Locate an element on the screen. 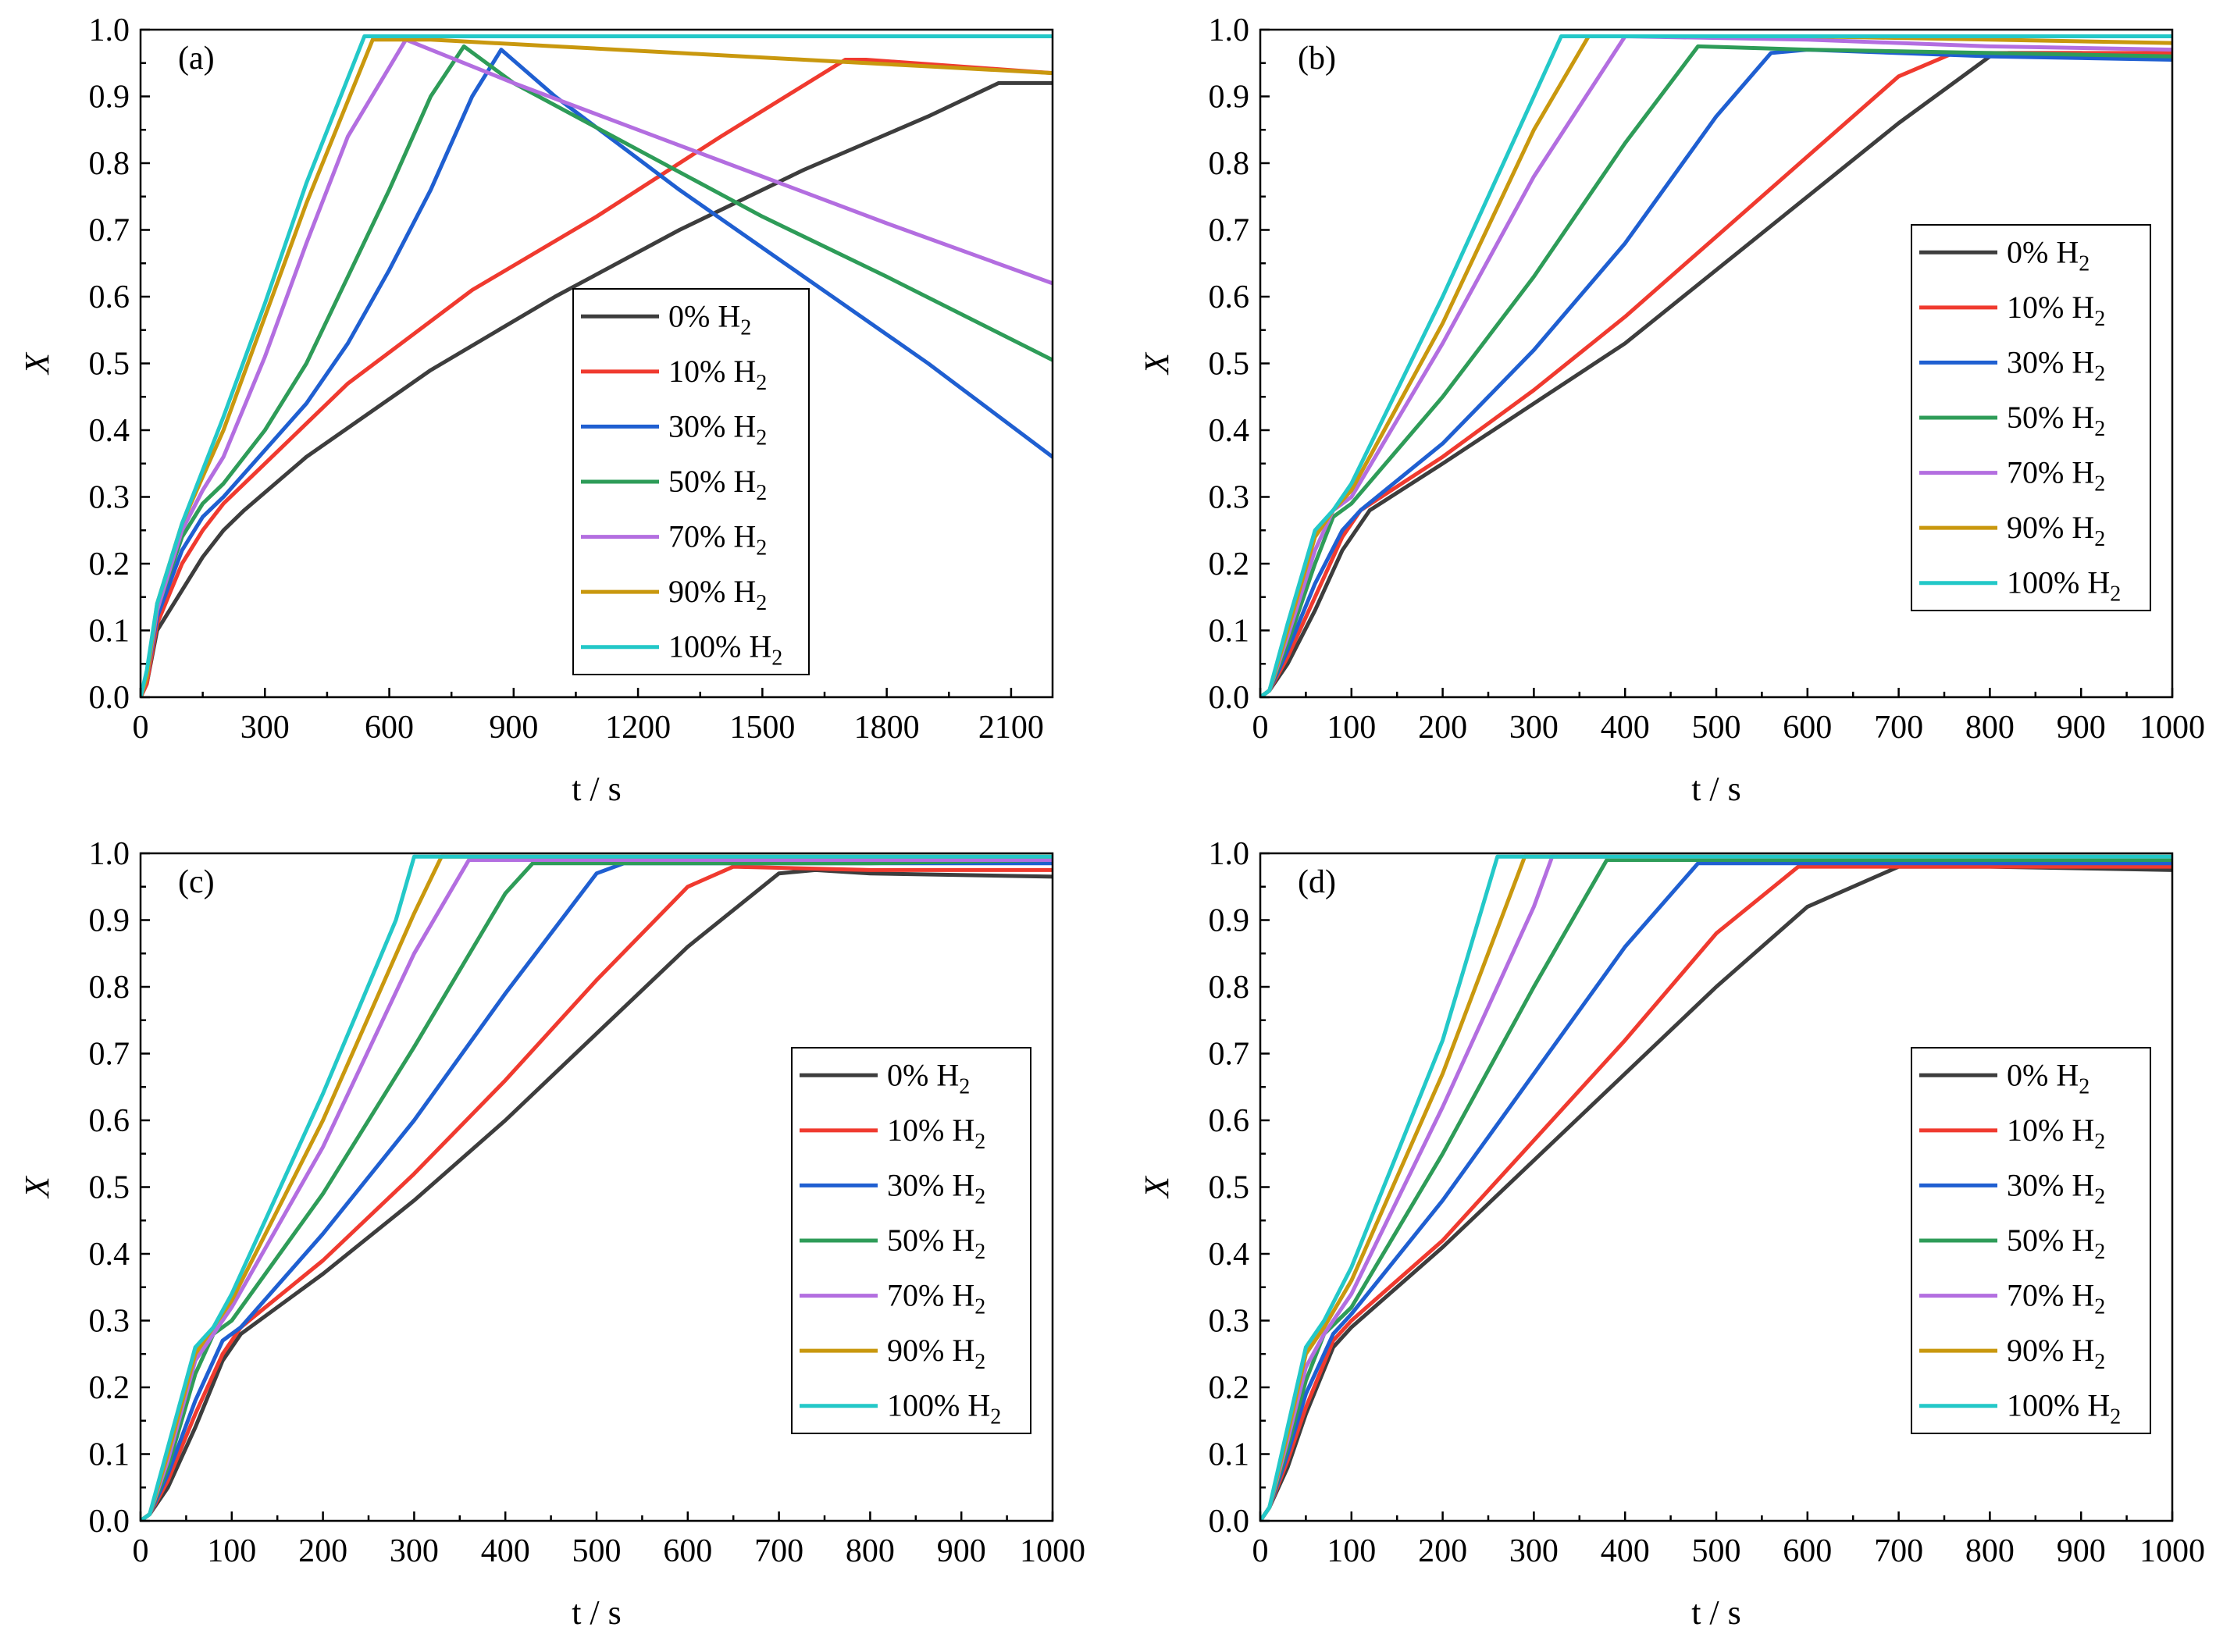  legend-entry: 50% H2 is located at coordinates (2056, 420).